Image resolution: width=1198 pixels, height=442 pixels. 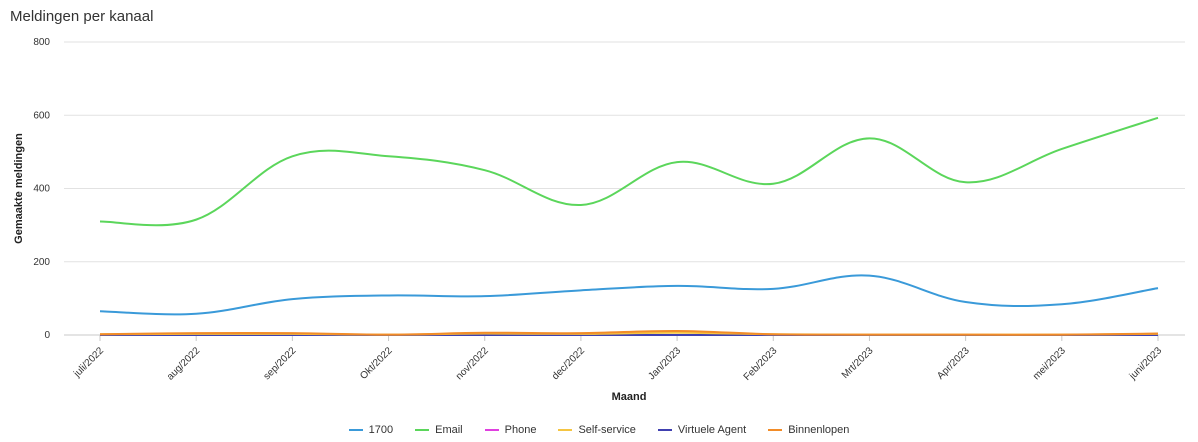 What do you see at coordinates (41, 42) in the screenshot?
I see `y-tick-label: 800` at bounding box center [41, 42].